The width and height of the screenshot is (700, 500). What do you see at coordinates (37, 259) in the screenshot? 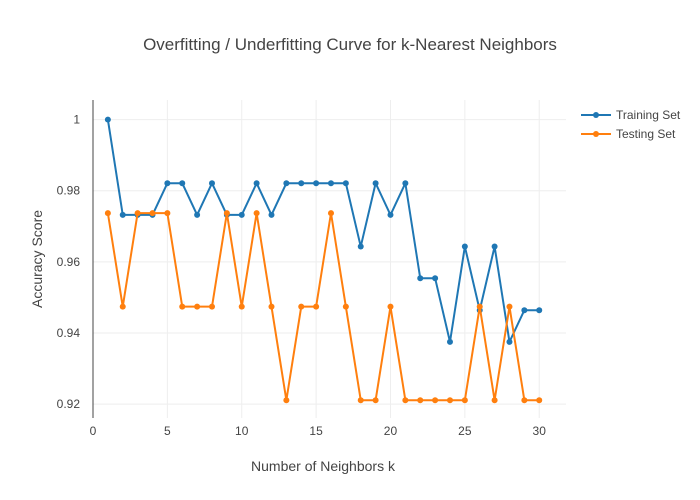
I see `y-axis-title: Accuracy Score` at bounding box center [37, 259].